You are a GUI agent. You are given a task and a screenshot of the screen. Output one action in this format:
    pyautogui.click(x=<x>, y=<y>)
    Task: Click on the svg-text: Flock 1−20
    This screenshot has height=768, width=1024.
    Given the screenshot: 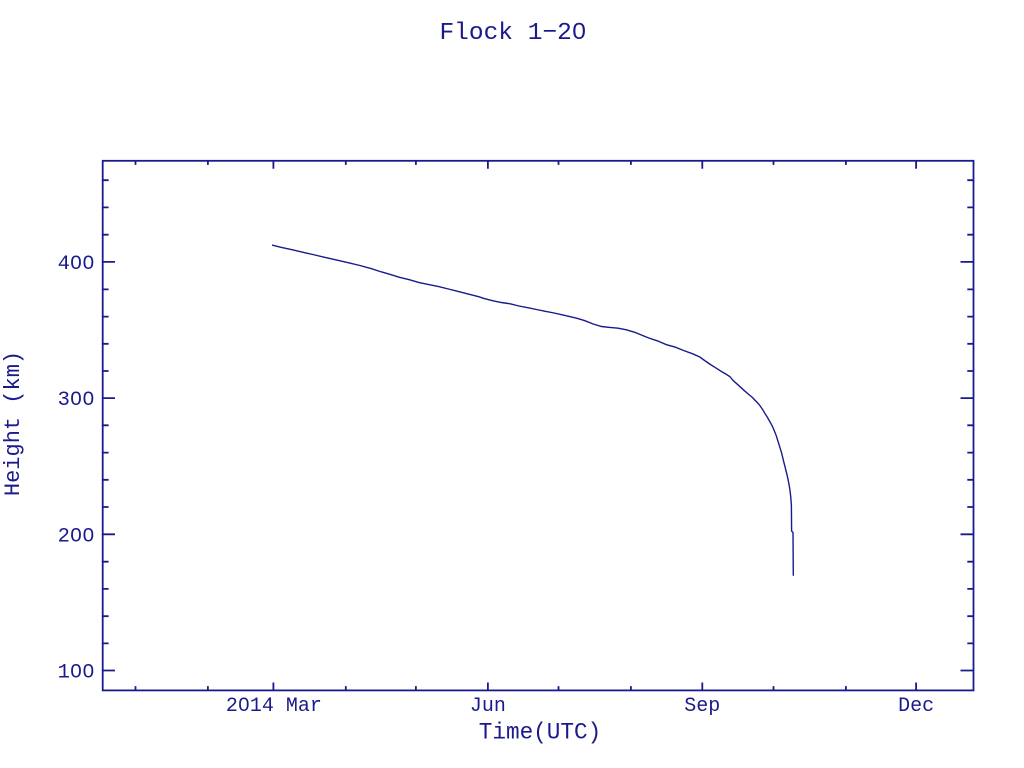 What is the action you would take?
    pyautogui.click(x=512, y=33)
    